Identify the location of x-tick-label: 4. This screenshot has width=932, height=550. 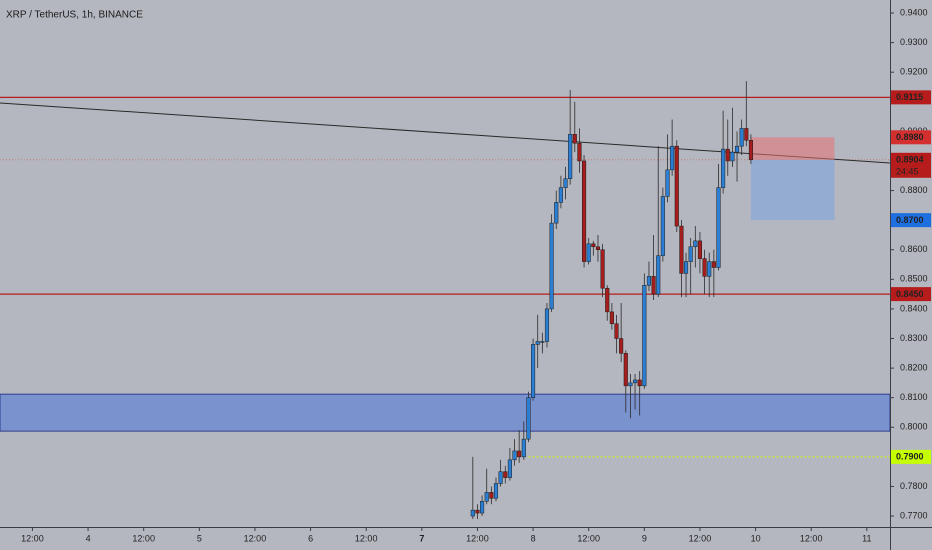
(88, 538).